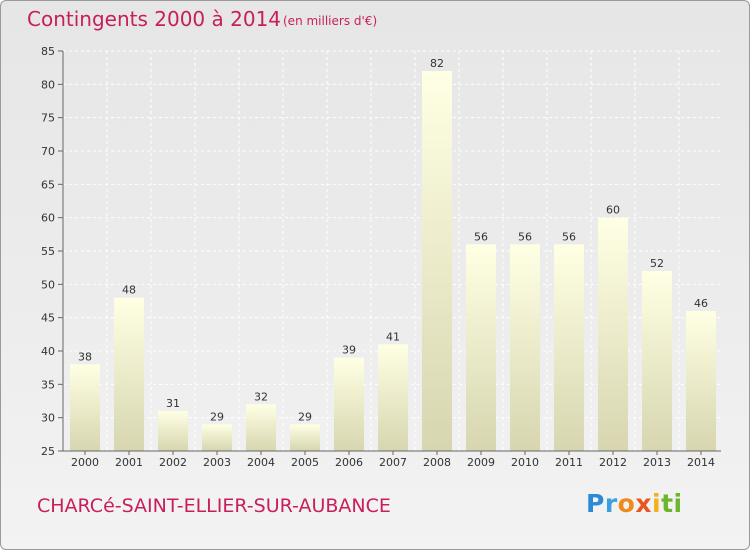 The width and height of the screenshot is (750, 550). Describe the element at coordinates (595, 503) in the screenshot. I see `logo-letter: P` at that location.